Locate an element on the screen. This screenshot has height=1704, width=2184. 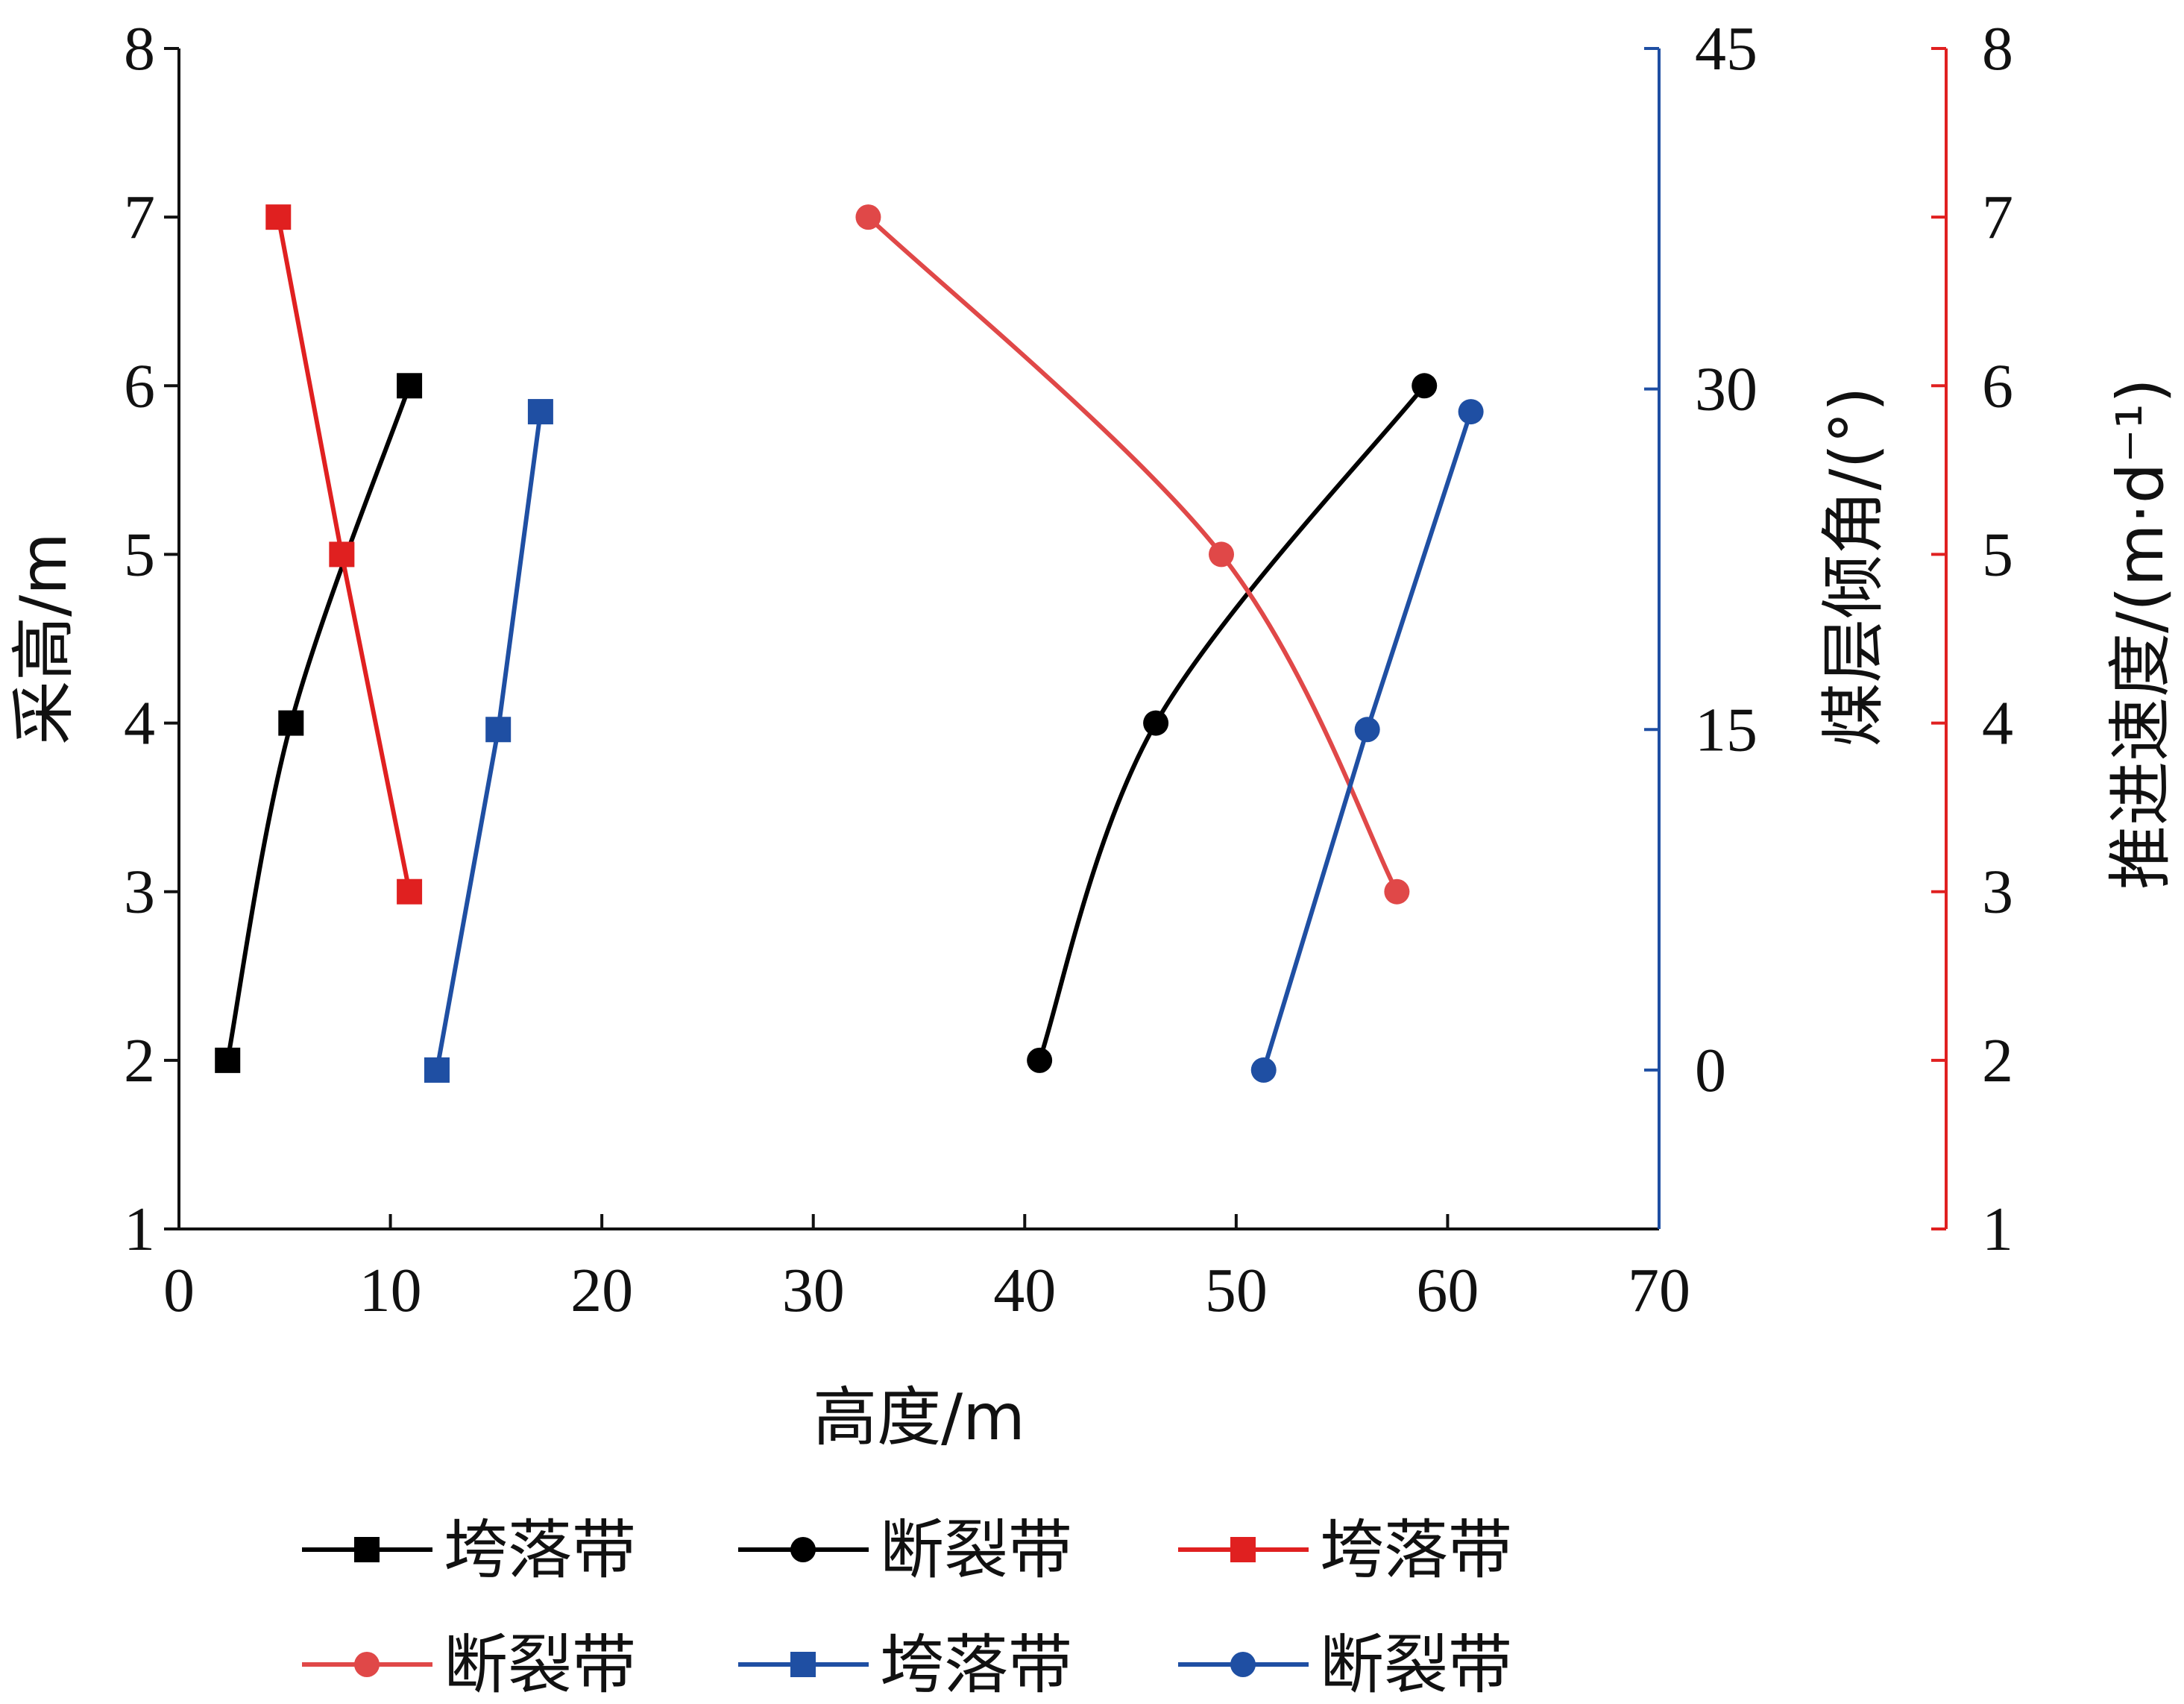
right2-tick-label: 1 is located at coordinates (1997, 1229).